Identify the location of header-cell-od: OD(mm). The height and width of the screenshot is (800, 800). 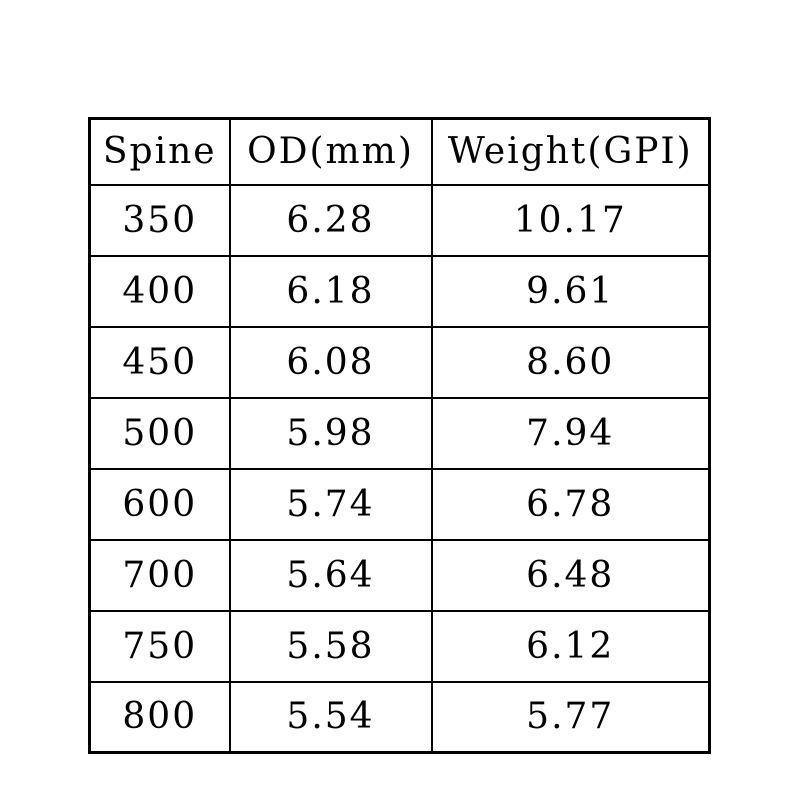
(330, 151).